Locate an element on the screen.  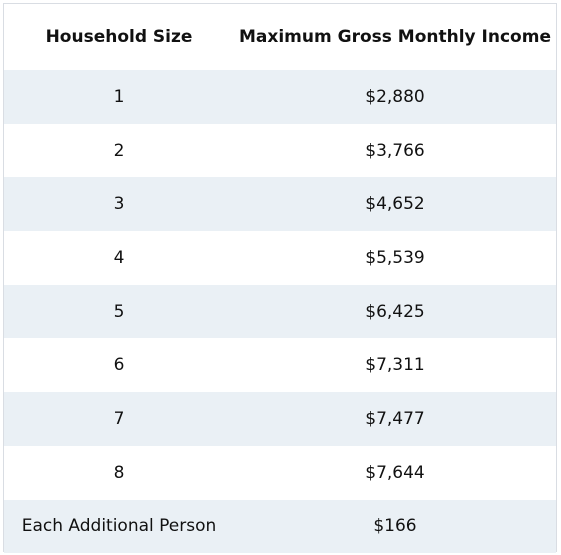
table-row: 6 $7,311 is located at coordinates (280, 365).